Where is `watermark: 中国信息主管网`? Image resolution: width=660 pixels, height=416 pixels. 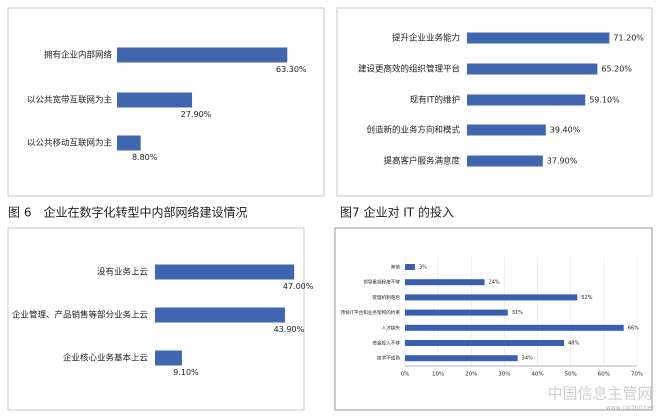
watermark: 中国信息主管网 is located at coordinates (599, 394).